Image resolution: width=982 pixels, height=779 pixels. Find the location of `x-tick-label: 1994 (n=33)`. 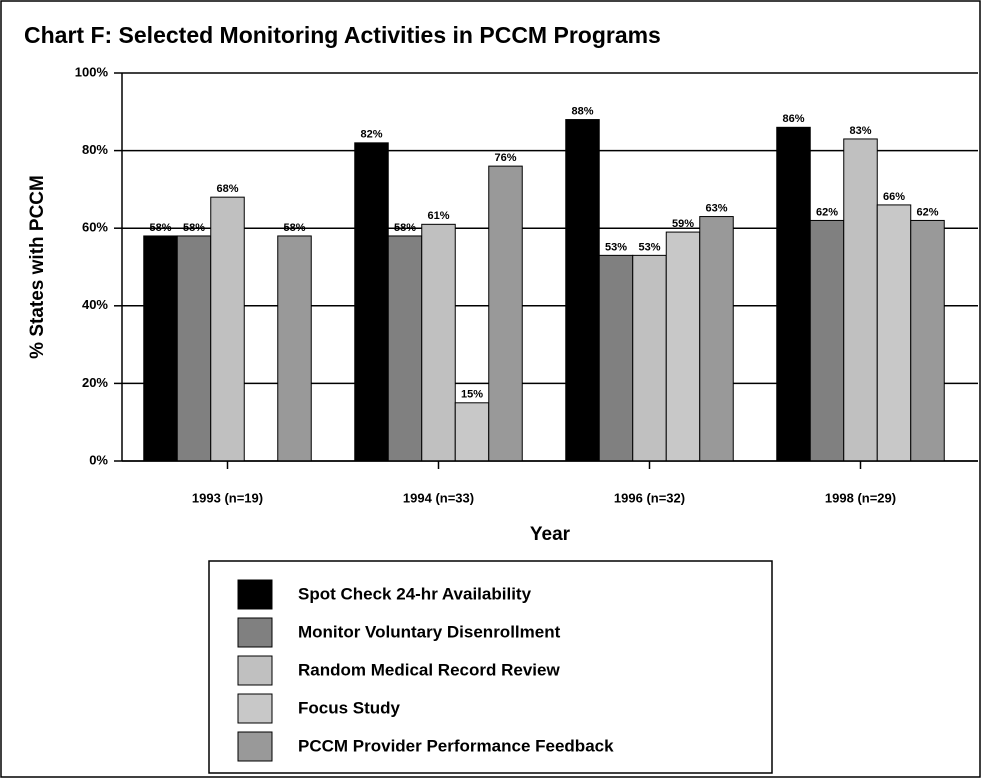

x-tick-label: 1994 (n=33) is located at coordinates (438, 497).